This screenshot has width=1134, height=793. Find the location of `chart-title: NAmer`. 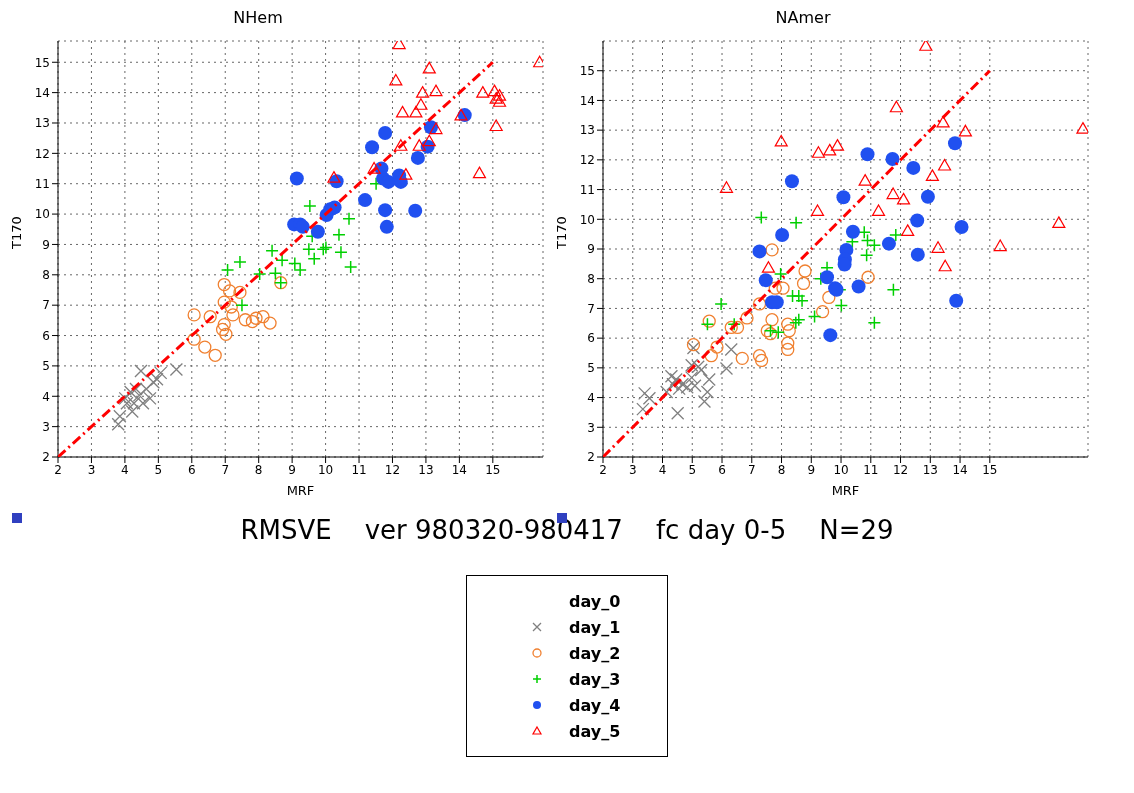

chart-title: NAmer is located at coordinates (803, 17).